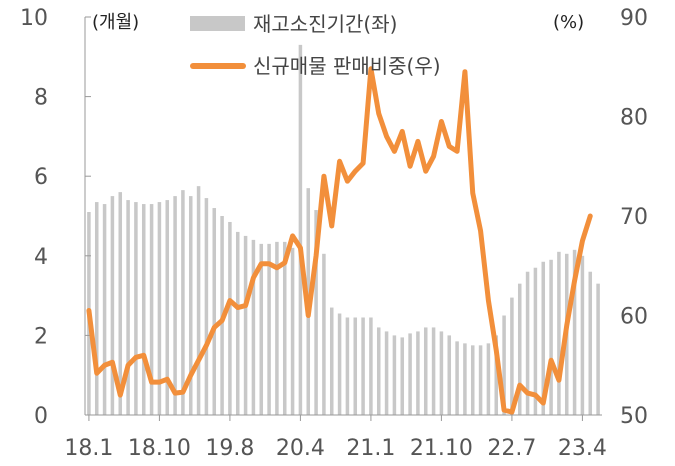 The width and height of the screenshot is (675, 466). I want to click on right-axis-ticks: 50 60 70 80 90, so click(634, 217).